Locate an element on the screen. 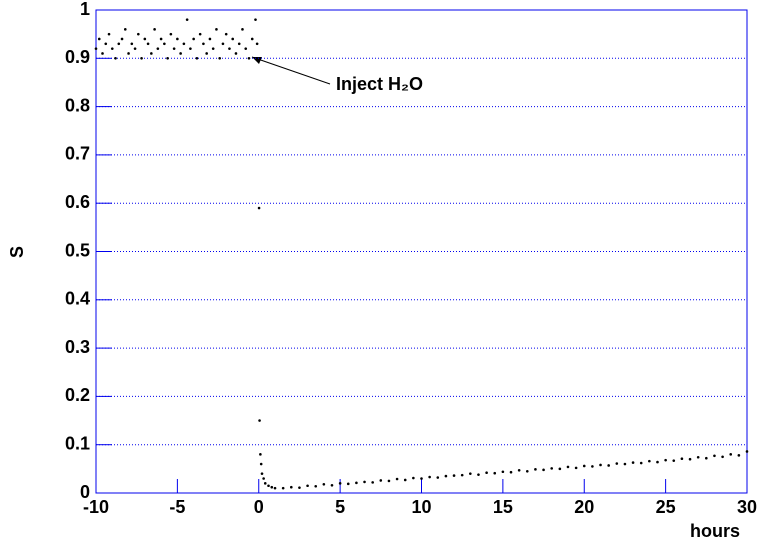 Image resolution: width=760 pixels, height=546 pixels. y-tick-label: 0.6 is located at coordinates (77, 202).